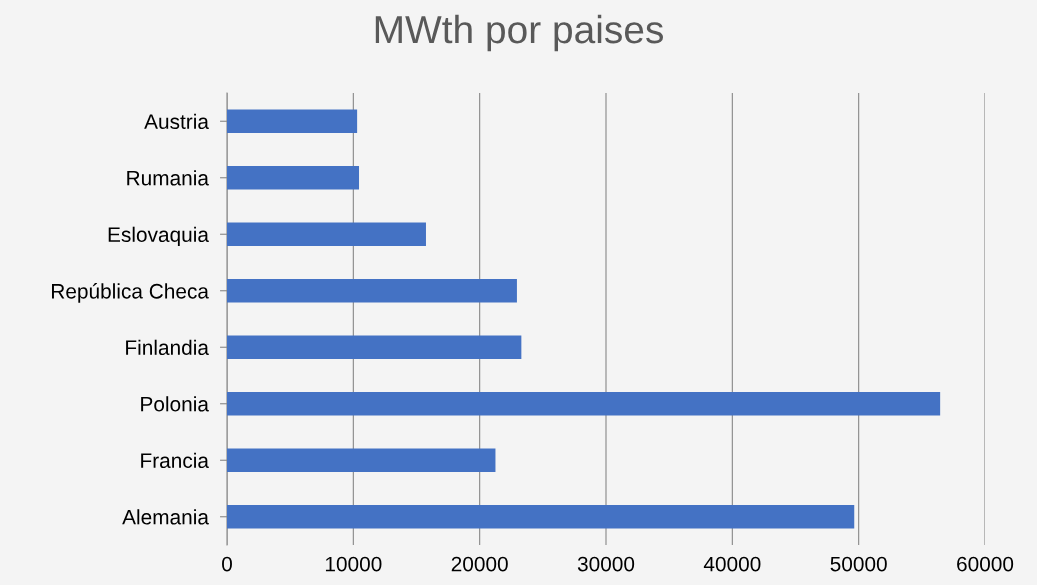 Image resolution: width=1037 pixels, height=585 pixels. Describe the element at coordinates (227, 564) in the screenshot. I see `x-tick-label: 0` at that location.